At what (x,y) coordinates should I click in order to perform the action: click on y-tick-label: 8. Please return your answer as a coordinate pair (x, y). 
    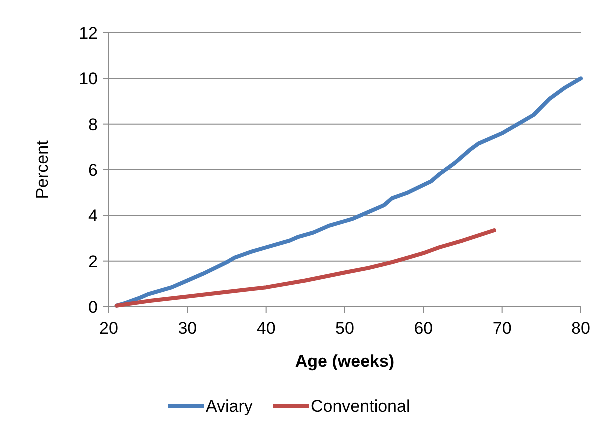
    Looking at the image, I should click on (93, 124).